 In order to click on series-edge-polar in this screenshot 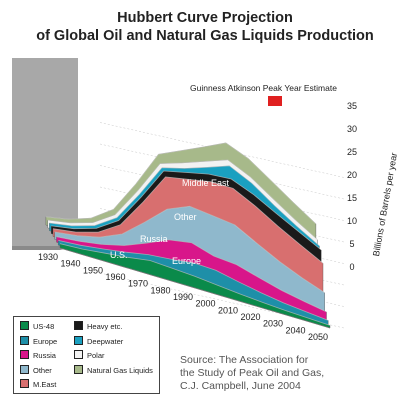, I will do `click(182, 200)`.